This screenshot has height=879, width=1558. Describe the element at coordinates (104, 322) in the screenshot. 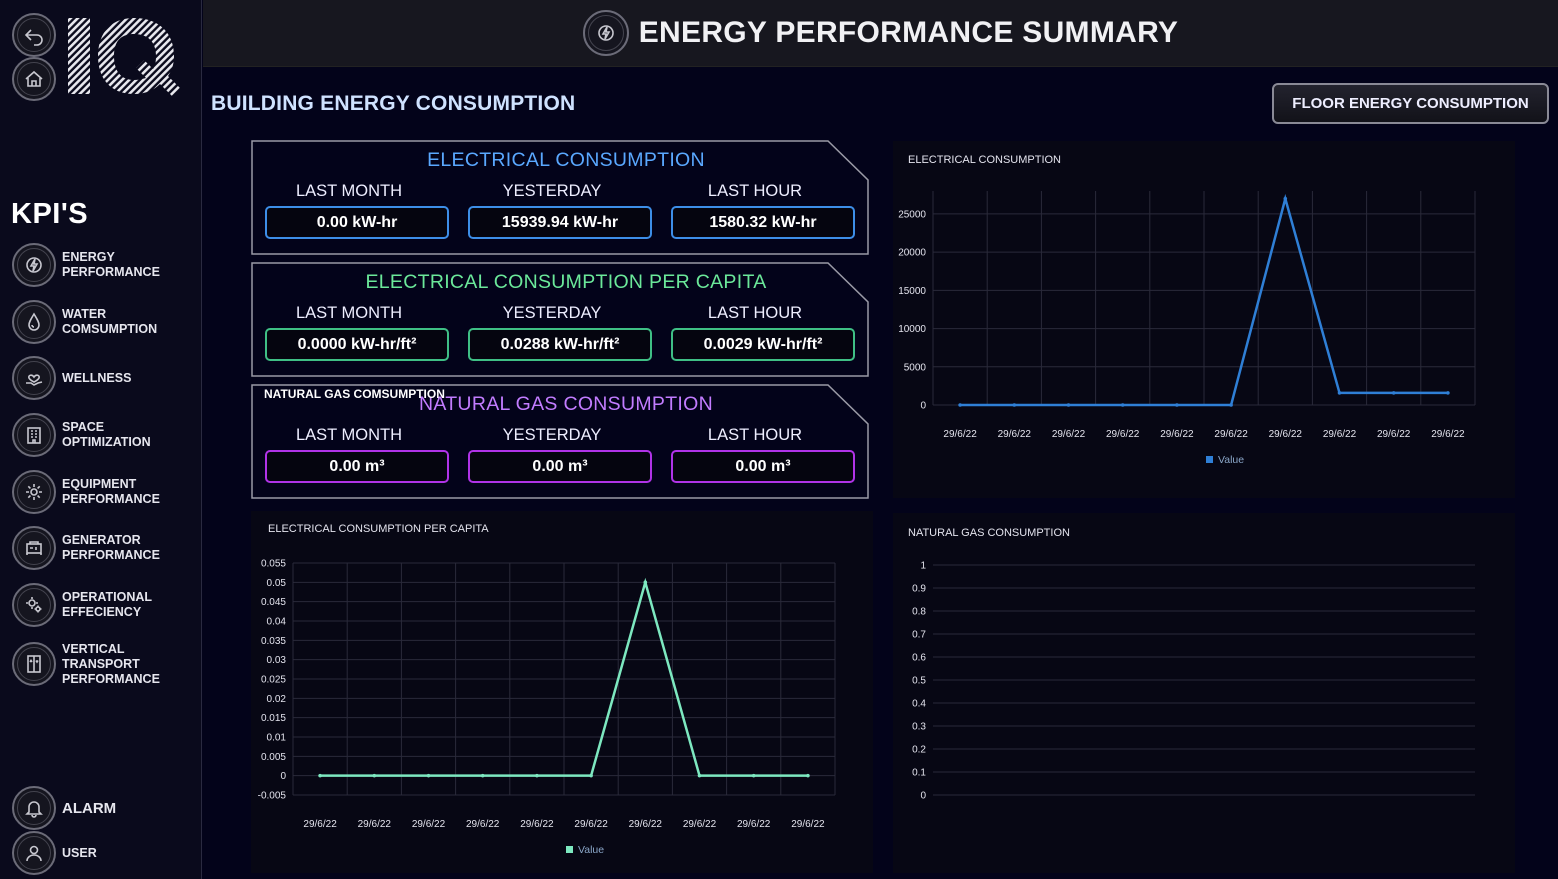

I see `sidebar-item-water-comsumption: WATER COMSUMPTION` at that location.